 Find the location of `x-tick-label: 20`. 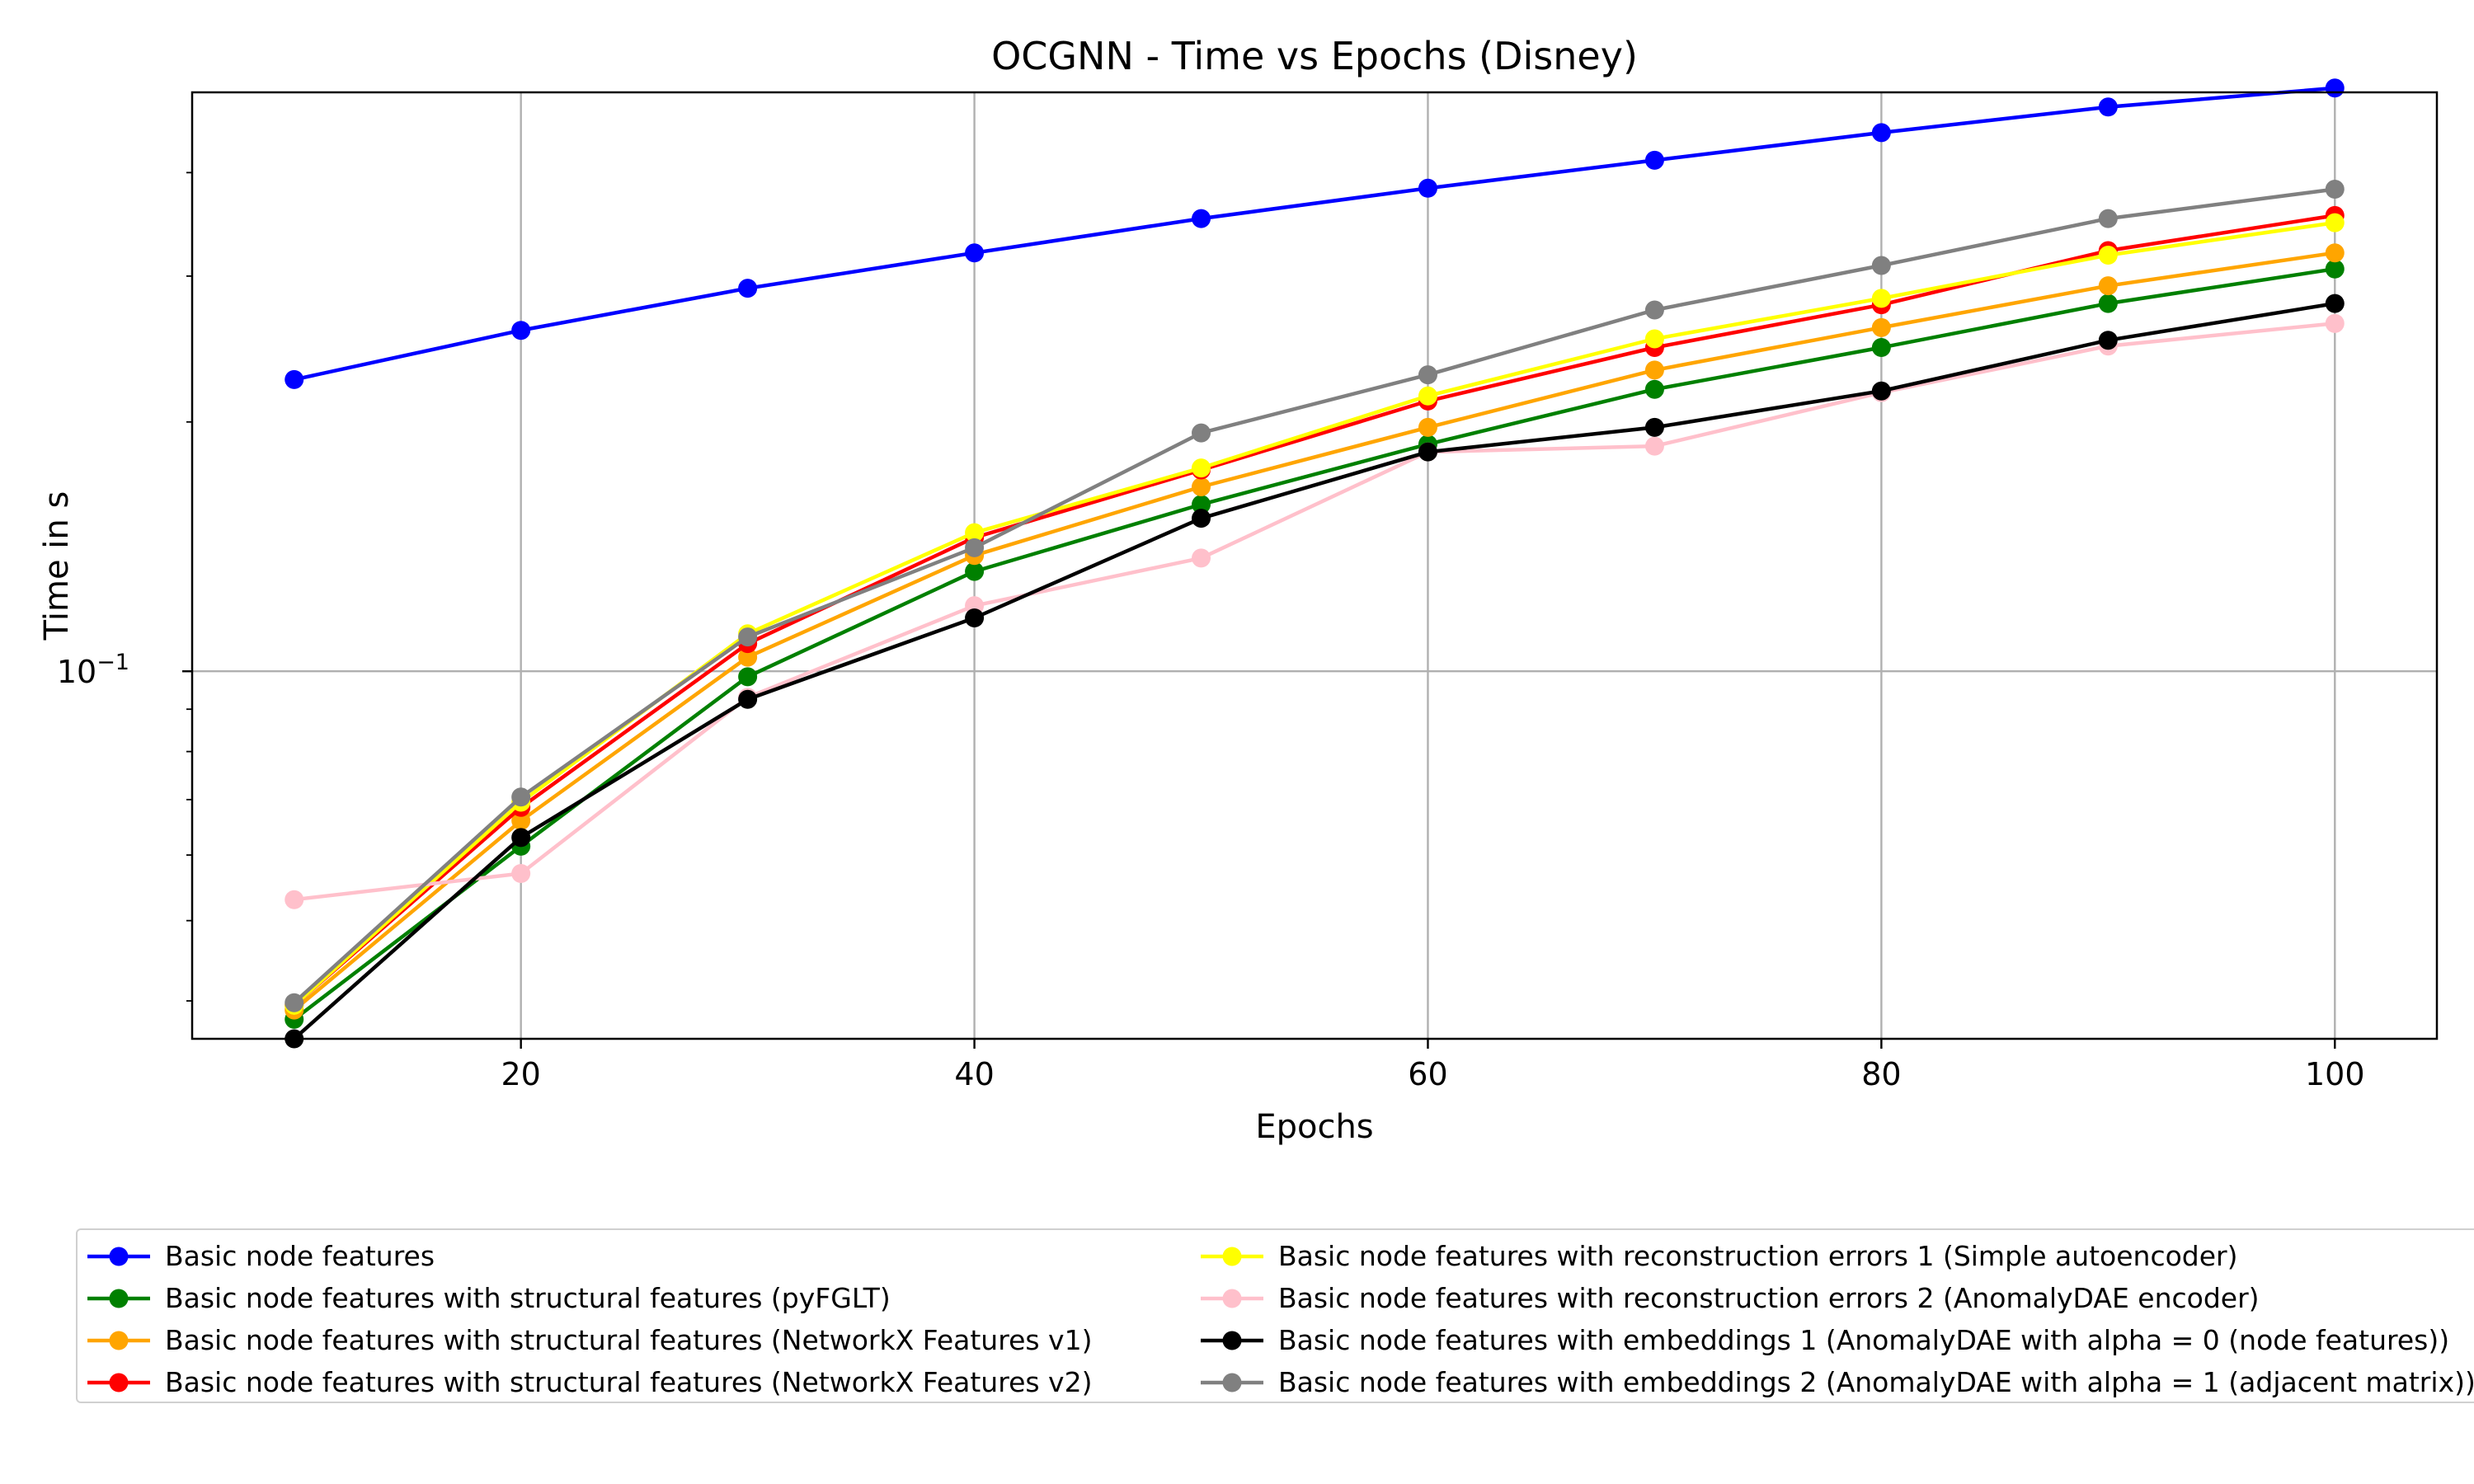

x-tick-label: 20 is located at coordinates (520, 1074).